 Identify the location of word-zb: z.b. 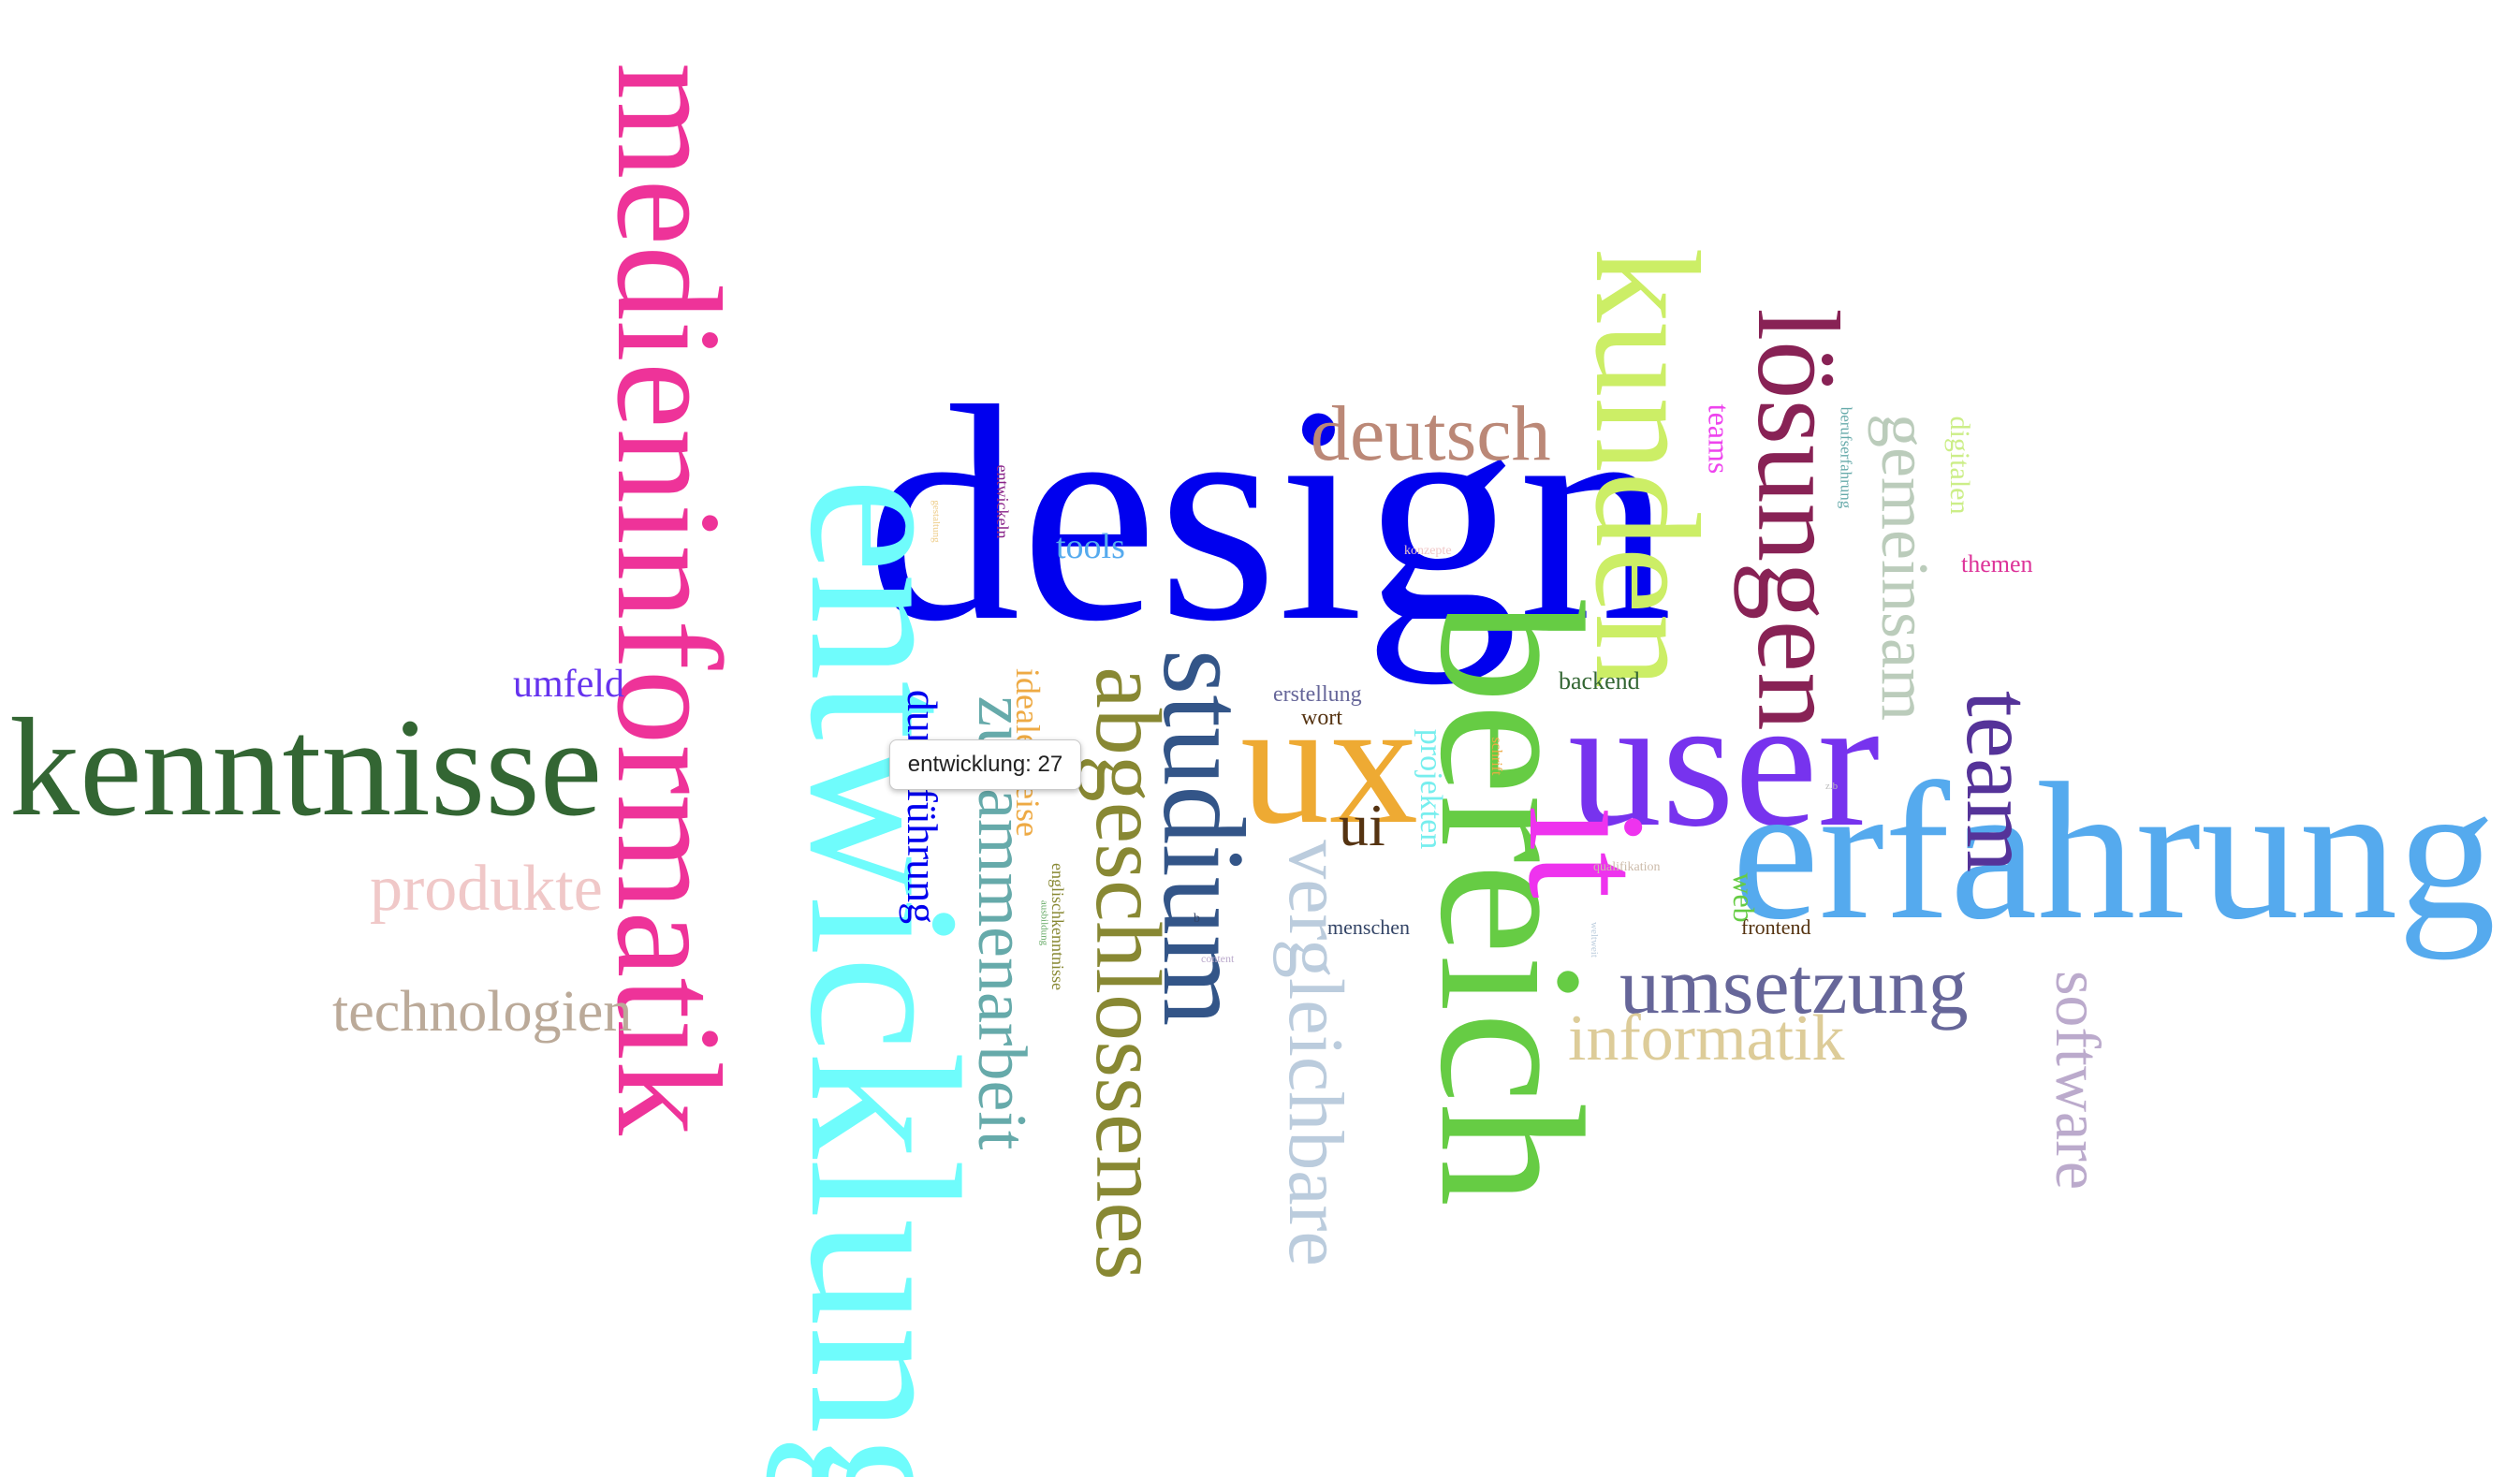
(1832, 787).